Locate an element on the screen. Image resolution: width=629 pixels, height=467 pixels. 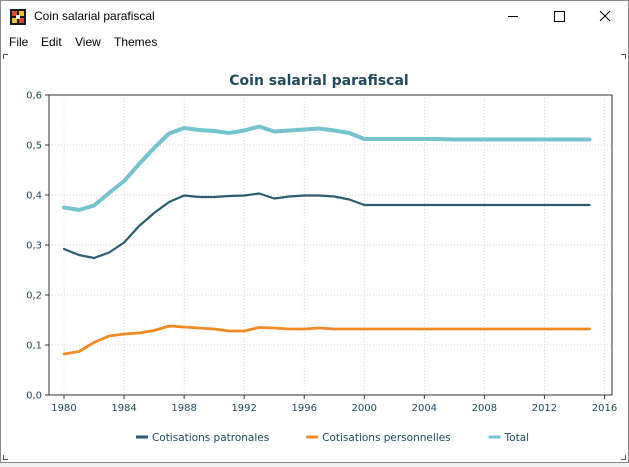
close-icon is located at coordinates (605, 16).